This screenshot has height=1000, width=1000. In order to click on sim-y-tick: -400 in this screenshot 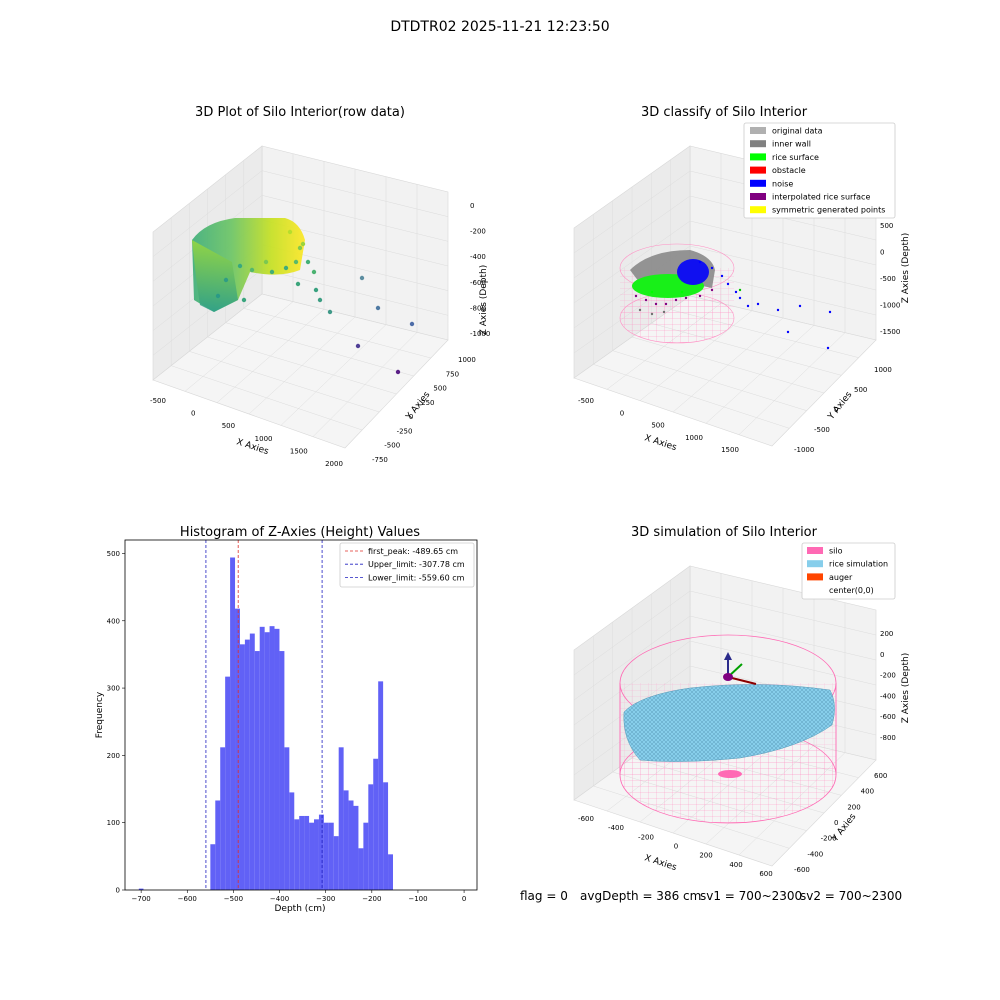, I will do `click(815, 854)`.